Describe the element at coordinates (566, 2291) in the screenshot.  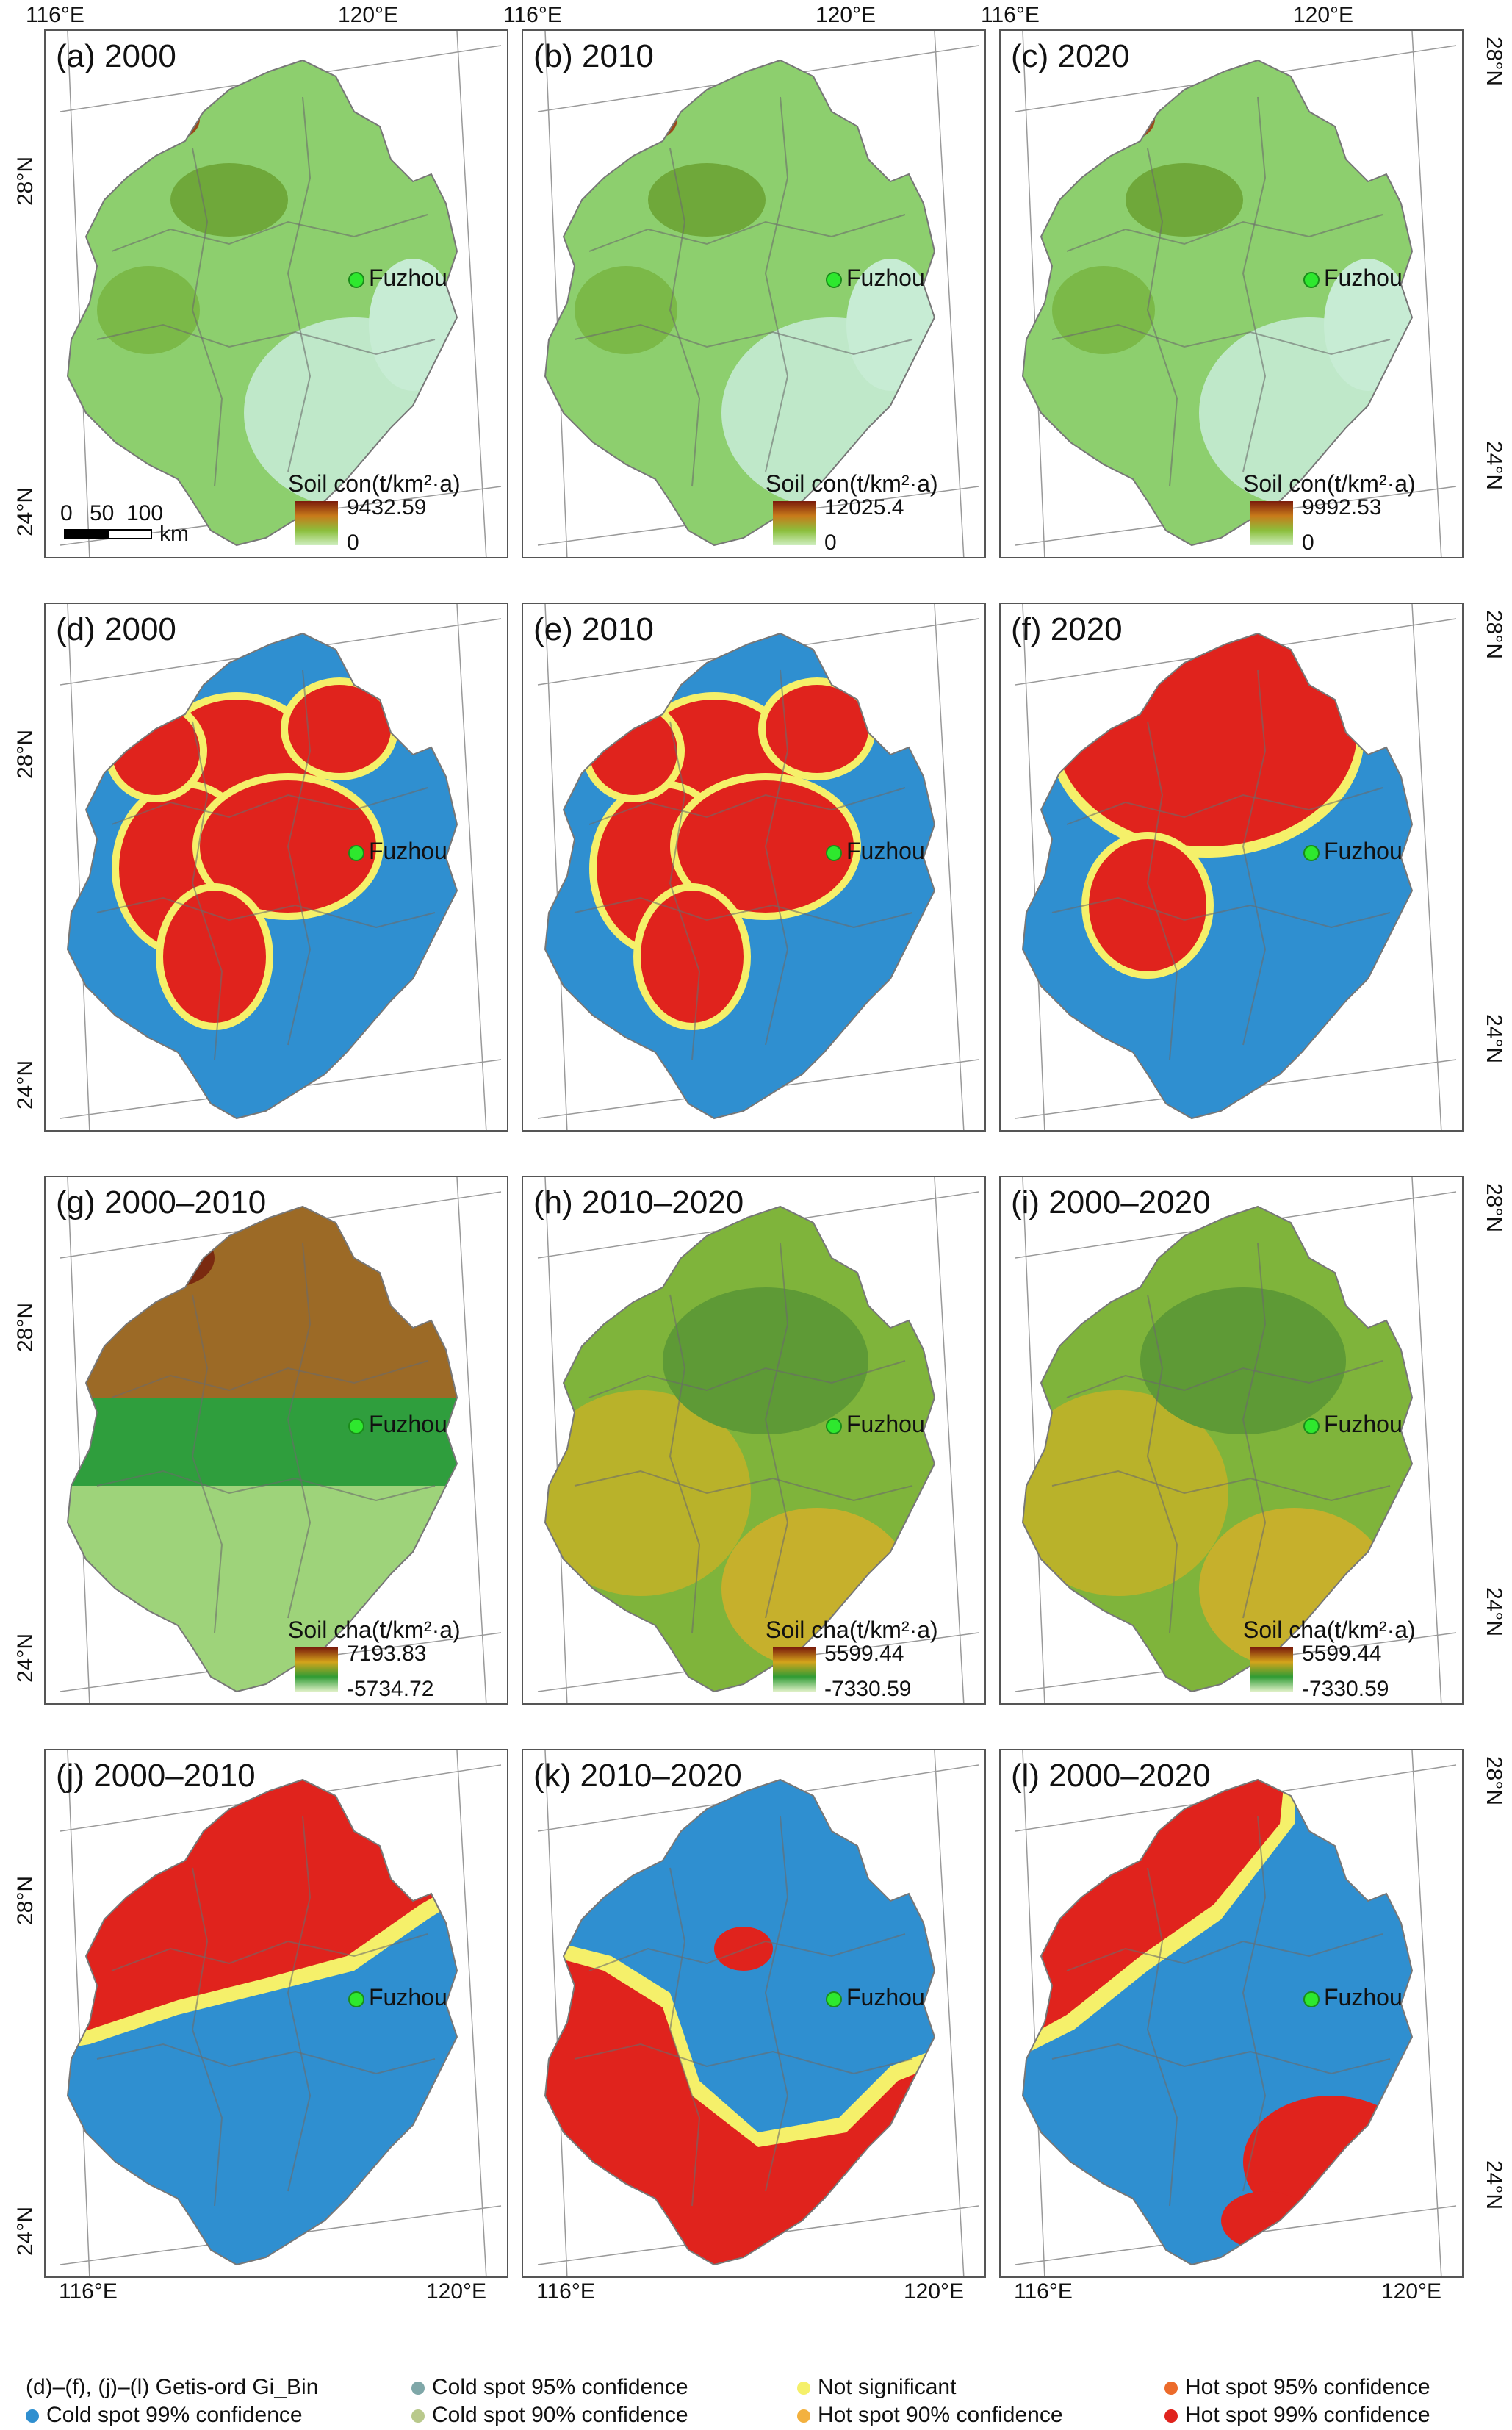
I see `lon-label-116: 116°E` at that location.